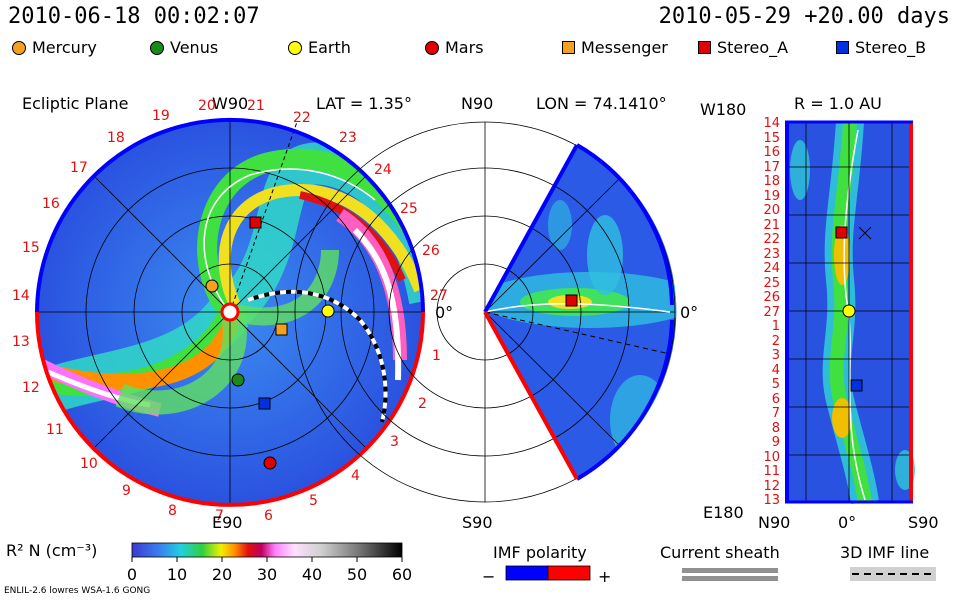  What do you see at coordinates (884, 552) in the screenshot?
I see `imf-line-title: 3D IMF line` at bounding box center [884, 552].